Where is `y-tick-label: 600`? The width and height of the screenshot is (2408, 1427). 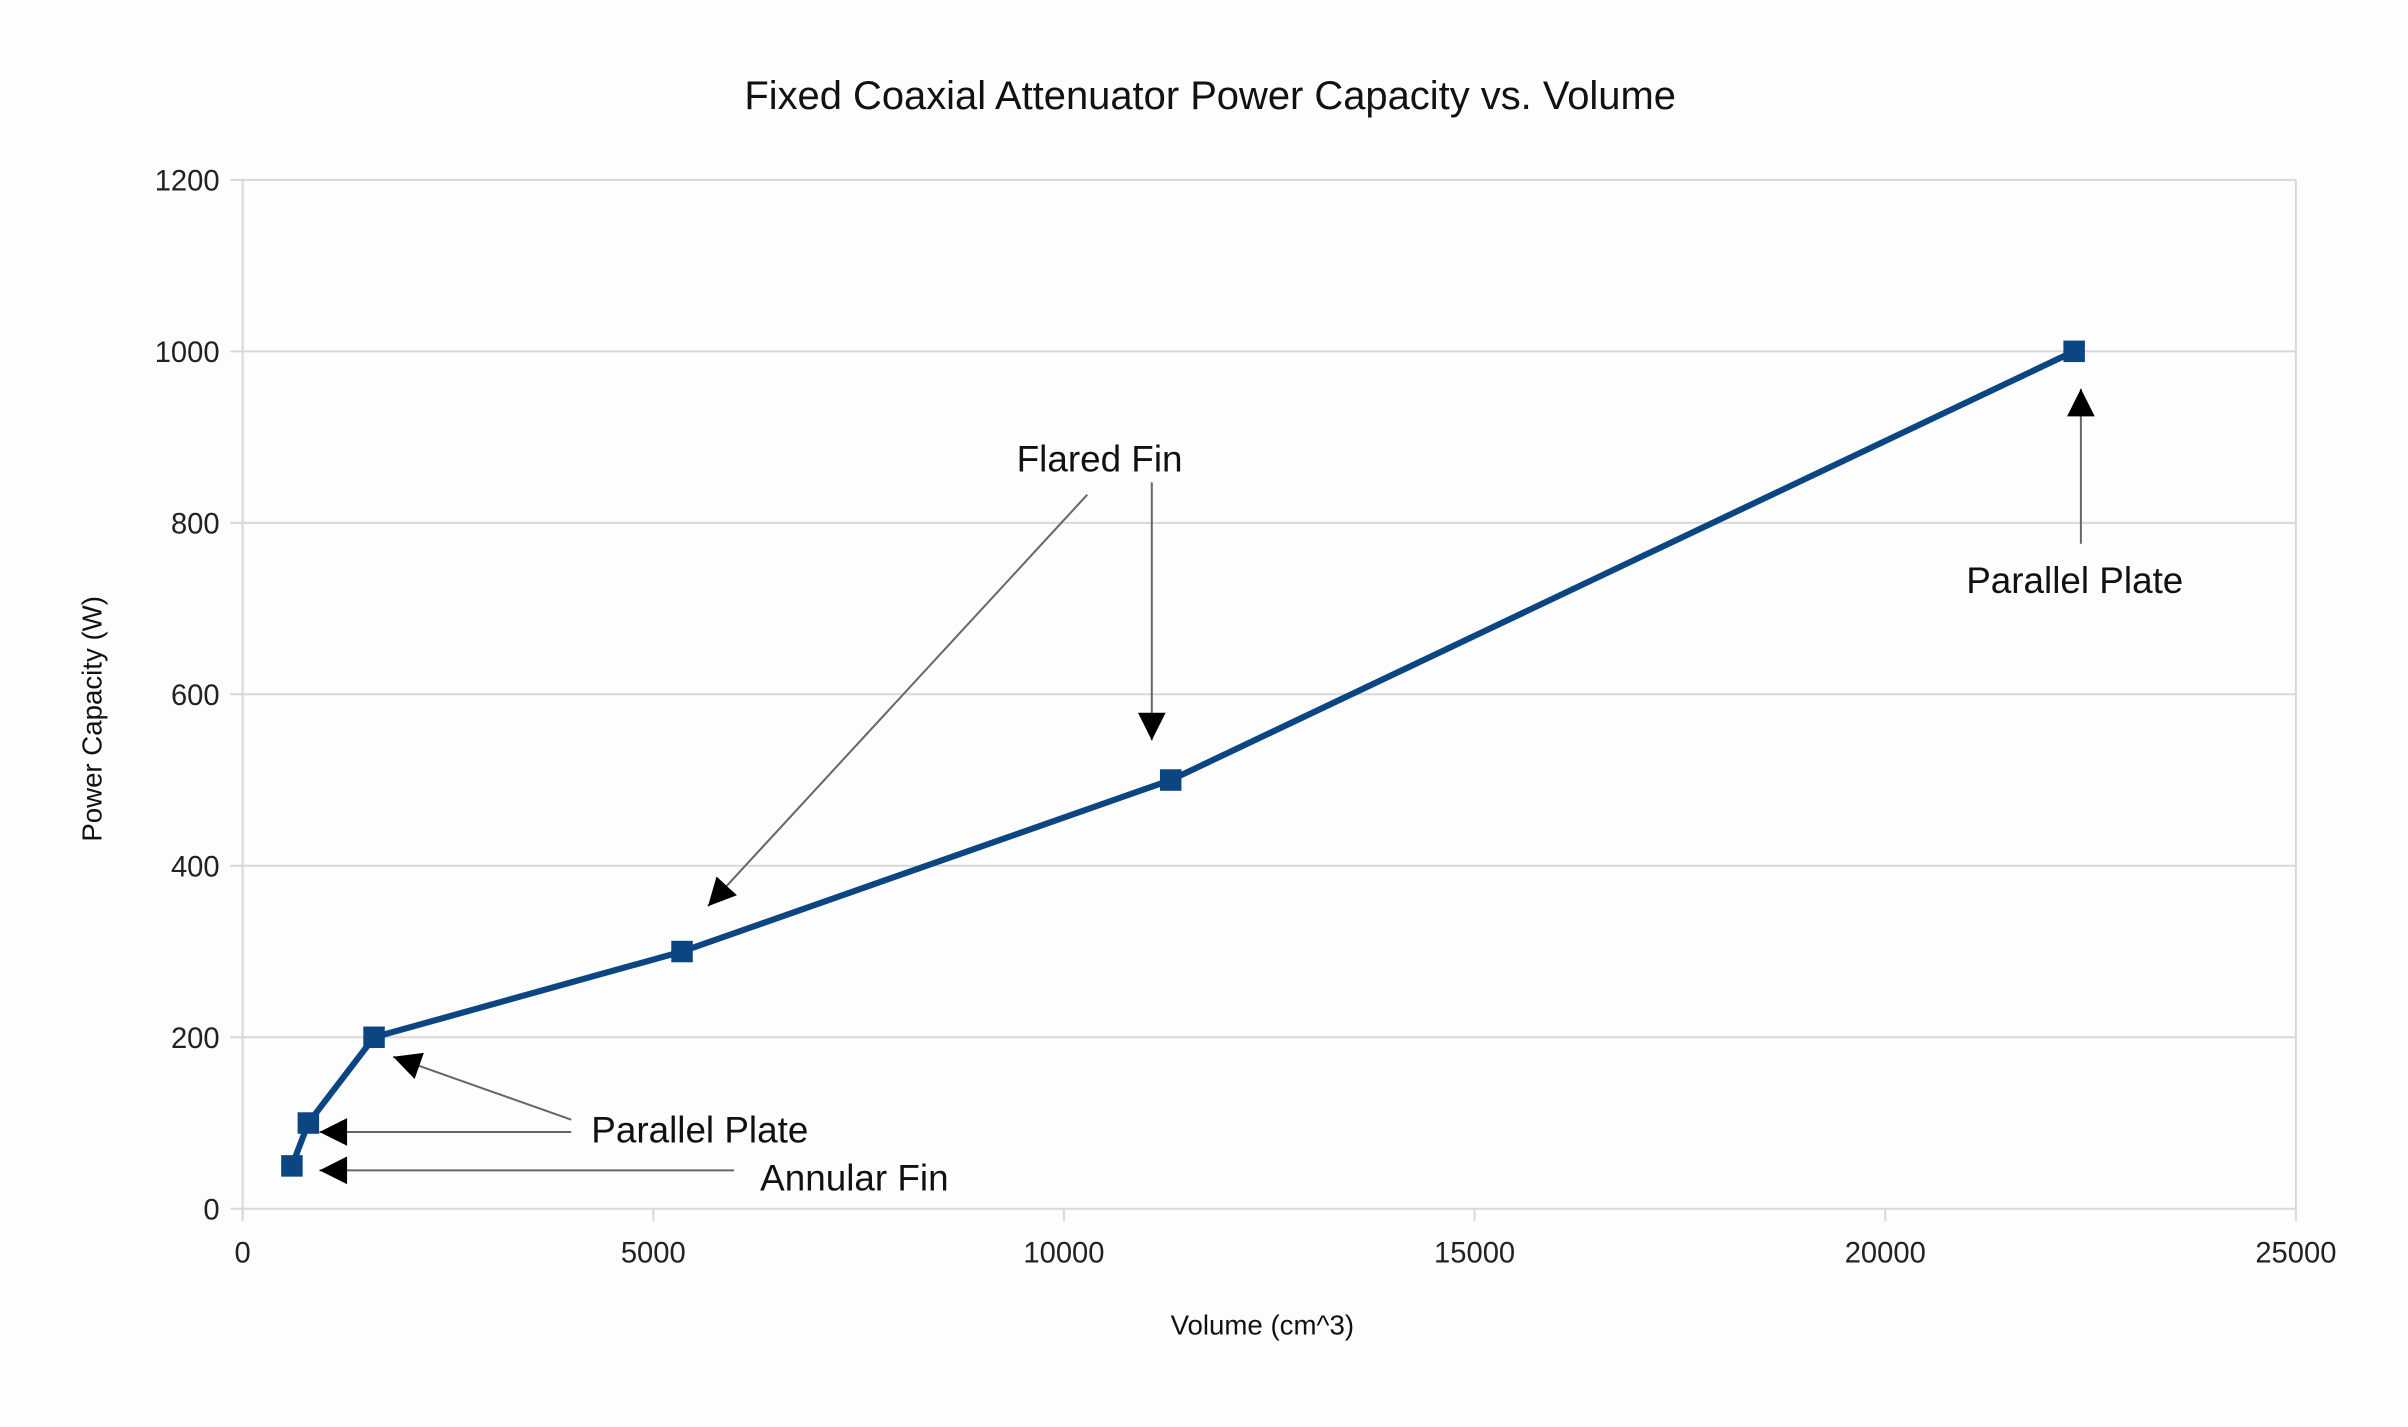
y-tick-label: 600 is located at coordinates (195, 696).